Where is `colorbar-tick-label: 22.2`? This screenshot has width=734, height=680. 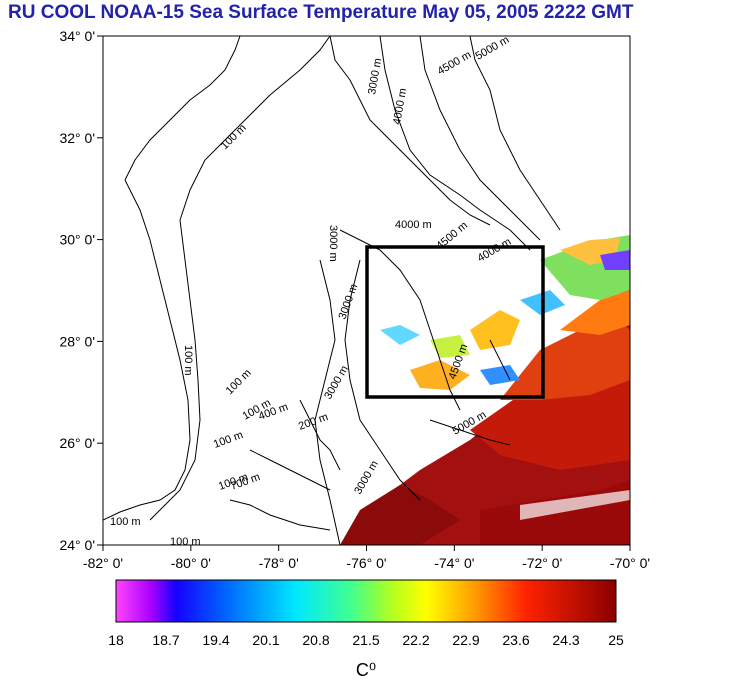
colorbar-tick-label: 22.2 is located at coordinates (415, 640).